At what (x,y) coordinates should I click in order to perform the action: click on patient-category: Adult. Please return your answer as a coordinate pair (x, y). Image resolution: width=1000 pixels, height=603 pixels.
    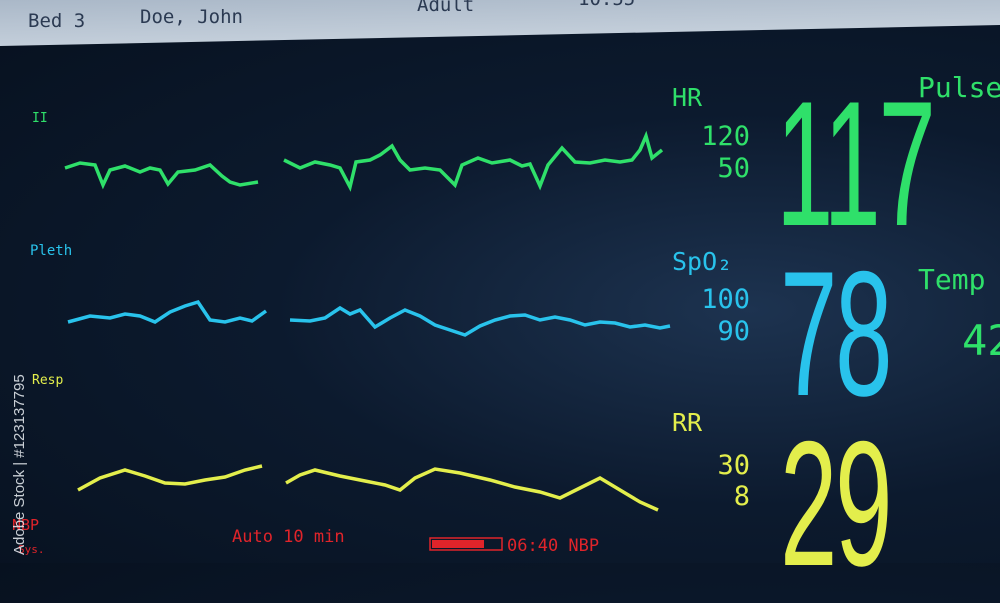
    Looking at the image, I should click on (446, 8).